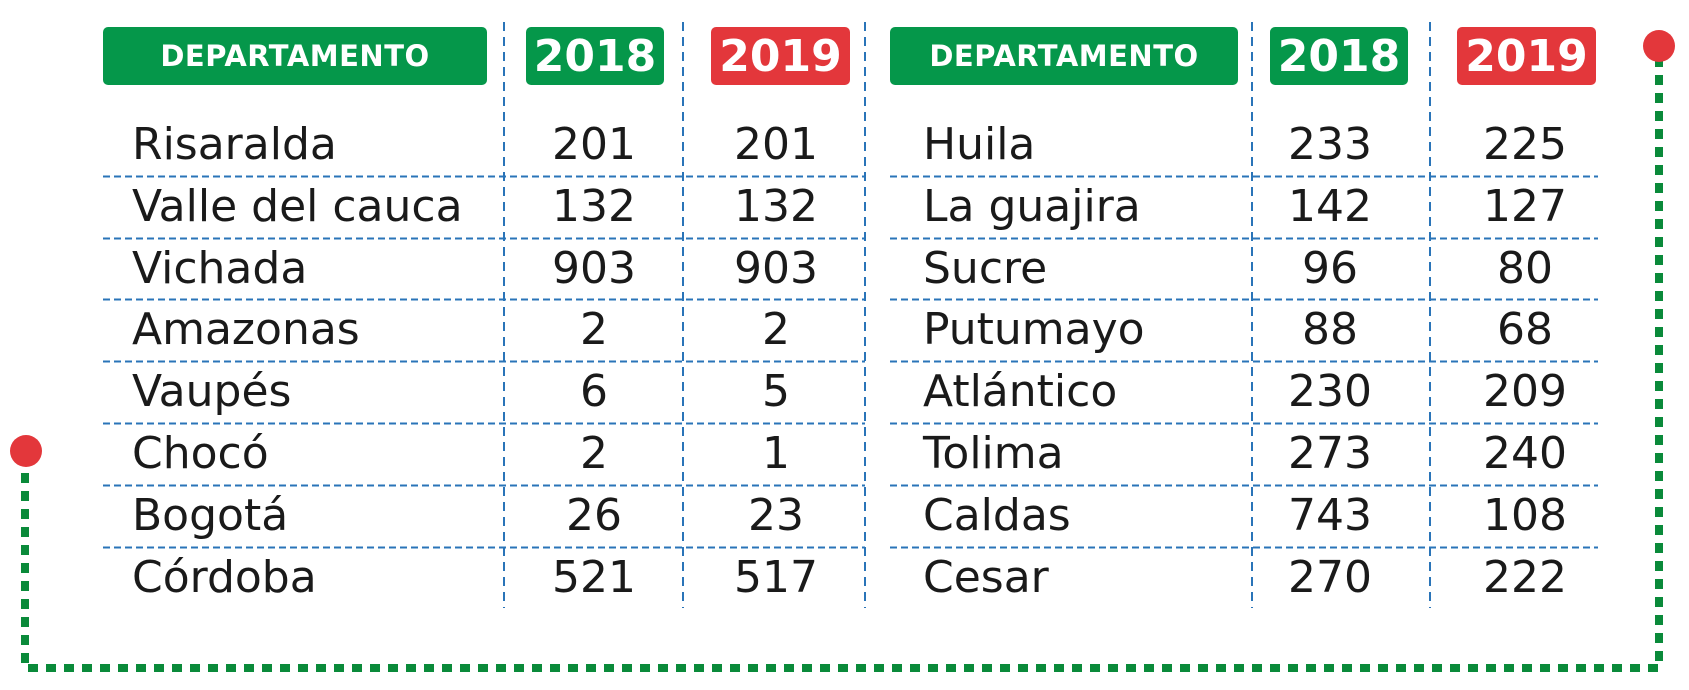 The width and height of the screenshot is (1689, 690). What do you see at coordinates (1526, 56) in the screenshot?
I see `table-2-header-2019: 2019` at bounding box center [1526, 56].